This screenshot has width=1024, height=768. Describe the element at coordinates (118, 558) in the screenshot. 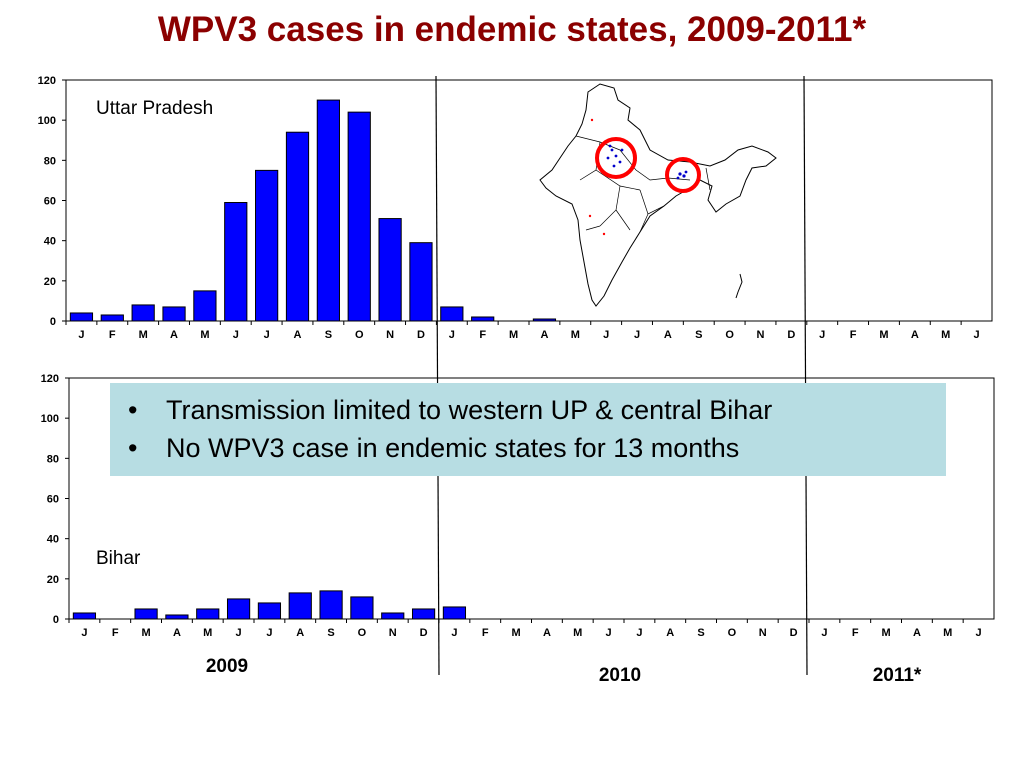

I see `series-label: Bihar` at that location.